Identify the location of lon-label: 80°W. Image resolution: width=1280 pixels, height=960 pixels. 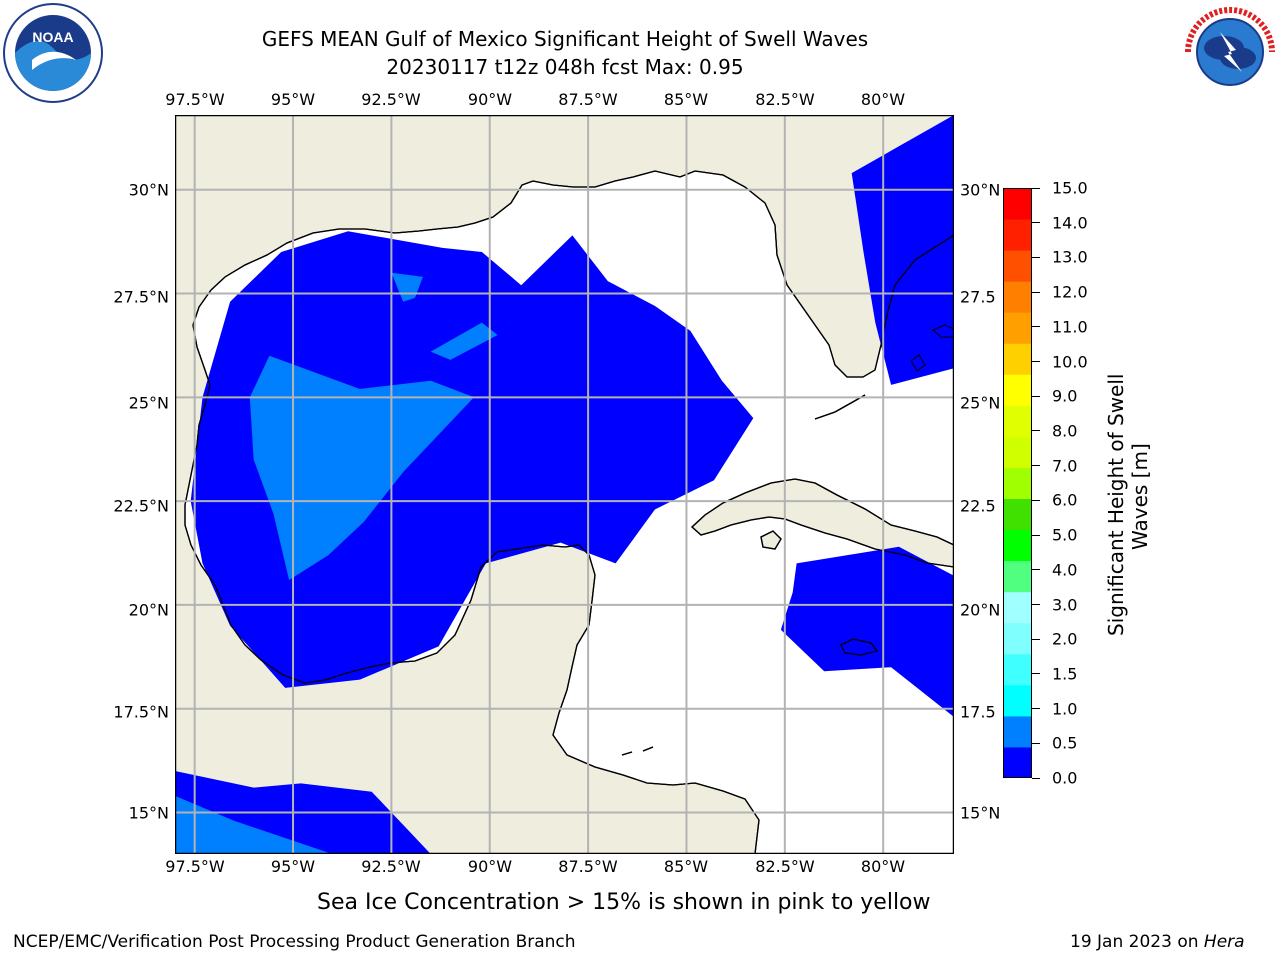
(883, 866).